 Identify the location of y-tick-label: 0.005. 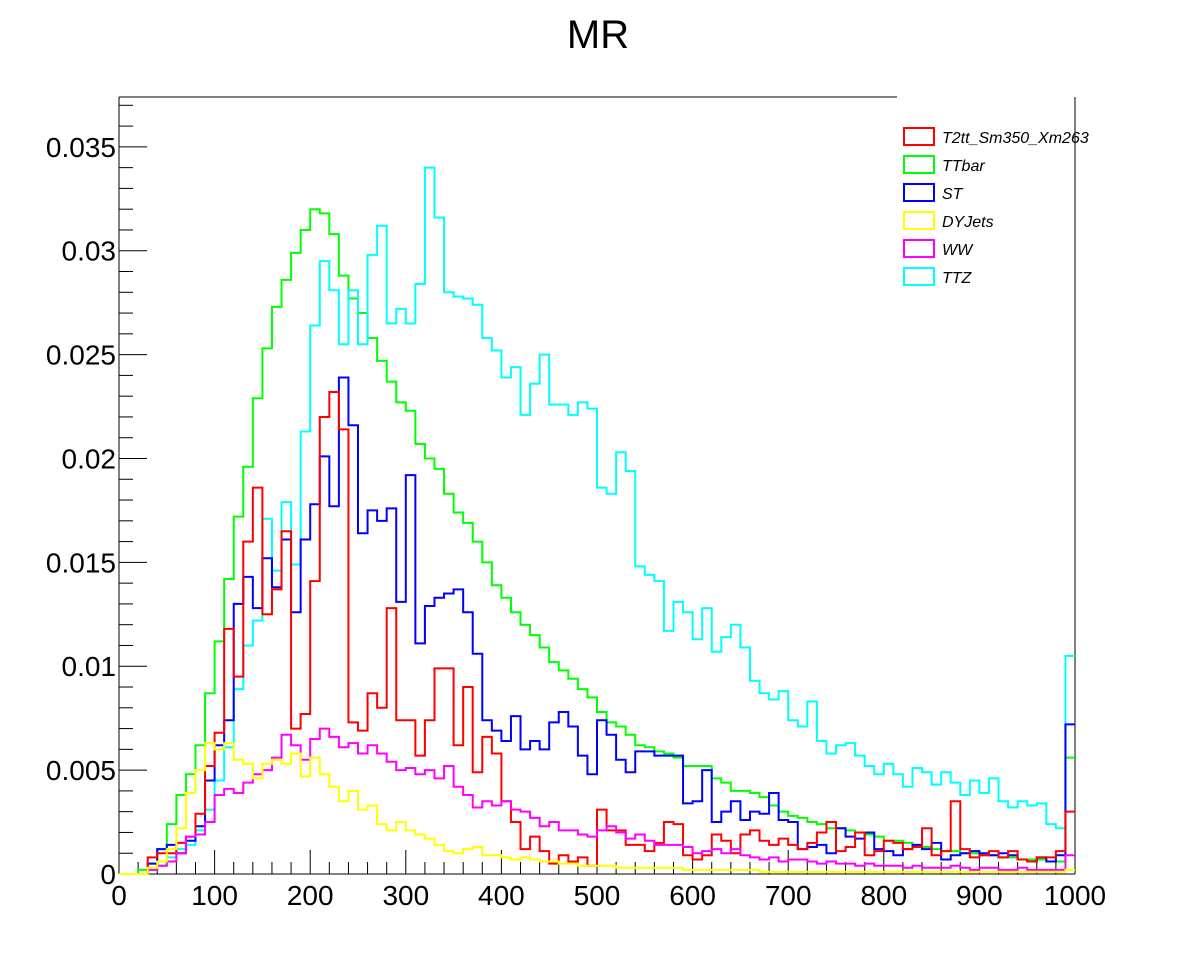
(81, 770).